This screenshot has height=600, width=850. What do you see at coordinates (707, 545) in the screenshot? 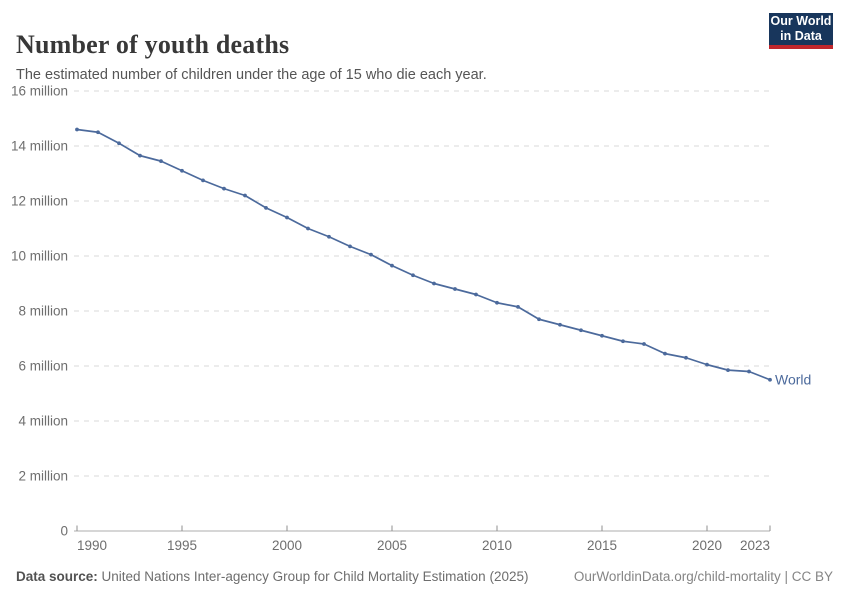
I see `x-axis-tick-label: 2020` at bounding box center [707, 545].